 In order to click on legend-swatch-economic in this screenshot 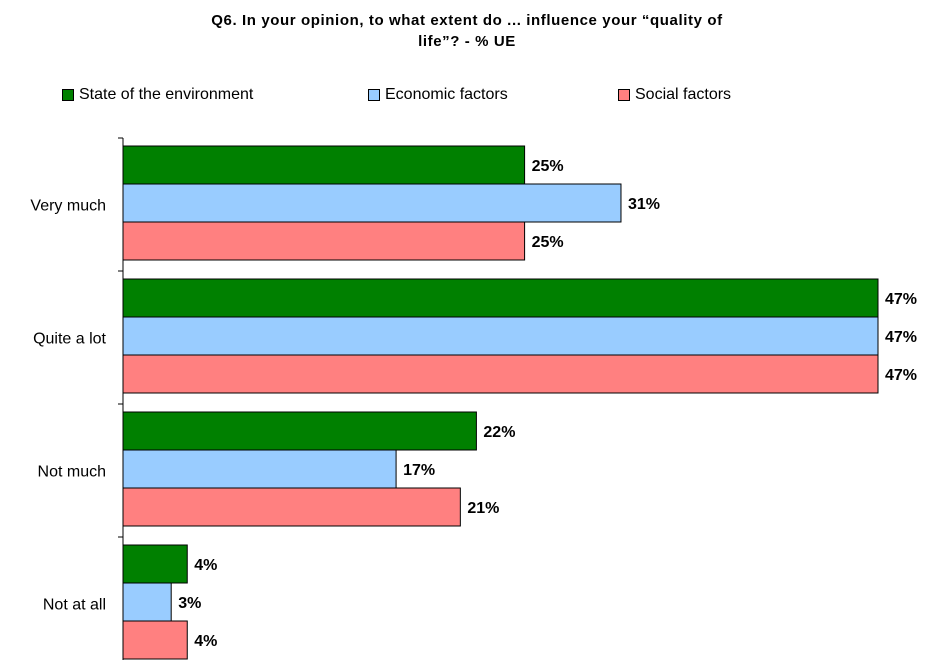, I will do `click(374, 95)`.